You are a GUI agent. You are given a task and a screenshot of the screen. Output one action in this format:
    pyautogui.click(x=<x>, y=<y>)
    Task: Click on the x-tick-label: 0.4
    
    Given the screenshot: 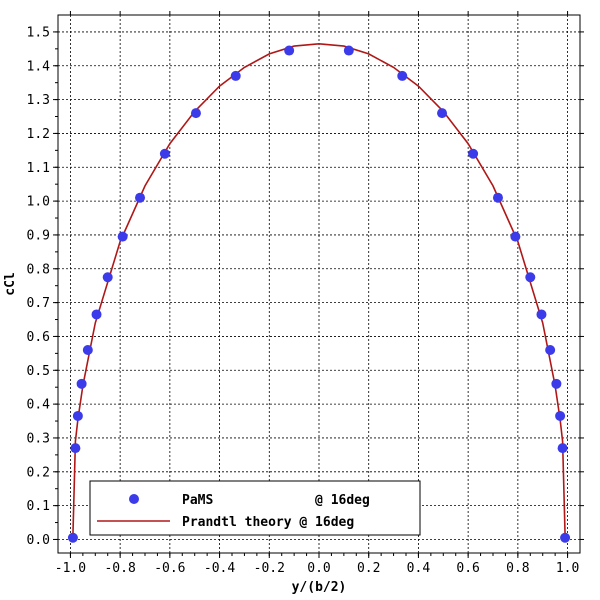 What is the action you would take?
    pyautogui.click(x=419, y=568)
    